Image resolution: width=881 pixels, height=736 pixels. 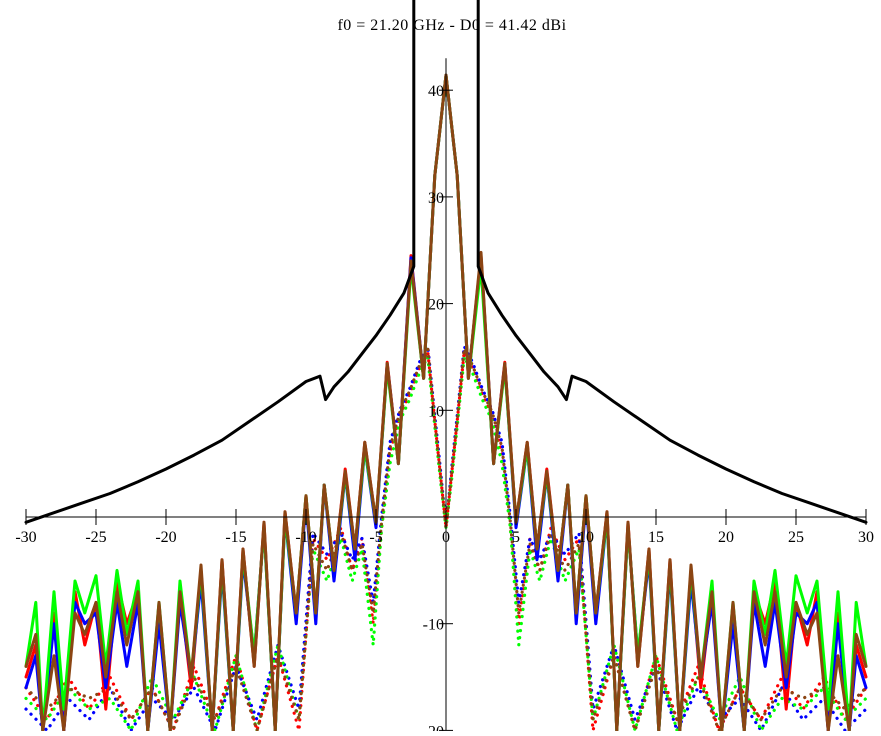 What do you see at coordinates (165, 537) in the screenshot?
I see `x-tick-label: -20` at bounding box center [165, 537].